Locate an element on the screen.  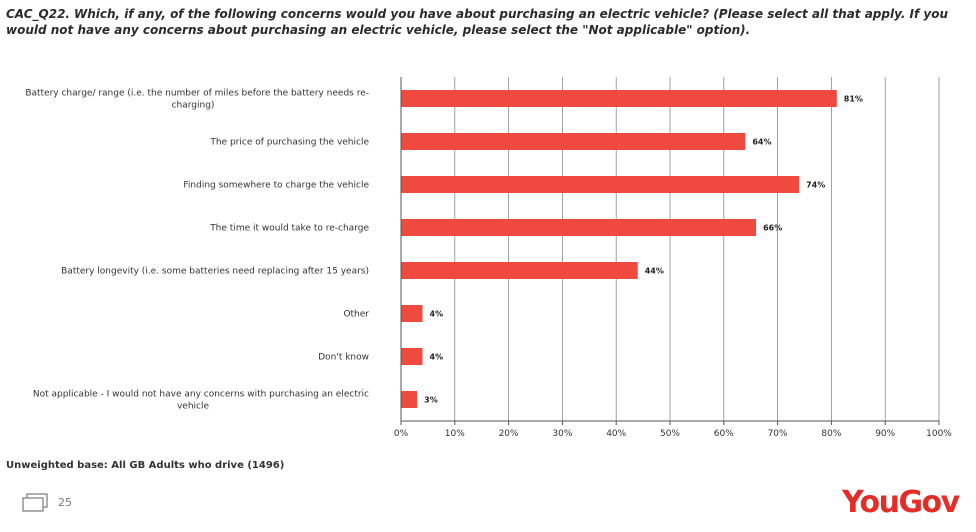
x-tick-label: 10% is located at coordinates (455, 434).